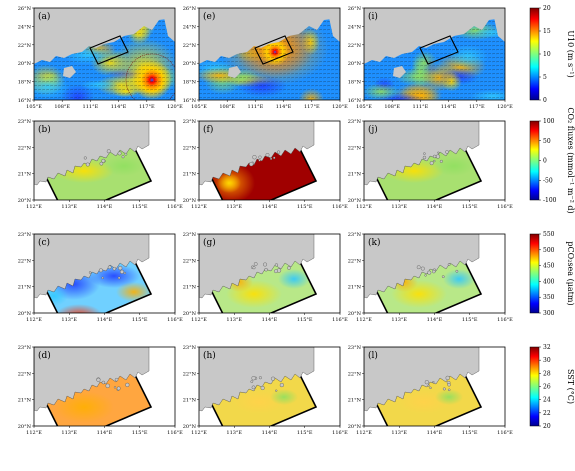 Image resolution: width=575 pixels, height=471 pixels. What do you see at coordinates (570, 386) in the screenshot?
I see `colorbar-label: SST (°C)` at bounding box center [570, 386].